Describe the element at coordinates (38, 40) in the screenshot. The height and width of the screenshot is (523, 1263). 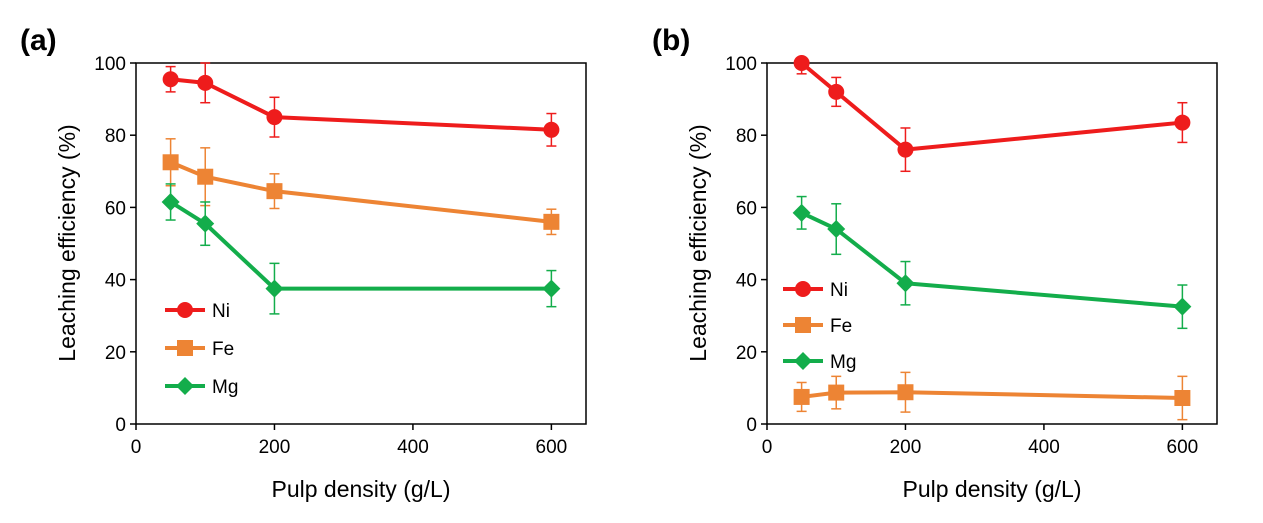
I see `panel-label: (a)` at that location.